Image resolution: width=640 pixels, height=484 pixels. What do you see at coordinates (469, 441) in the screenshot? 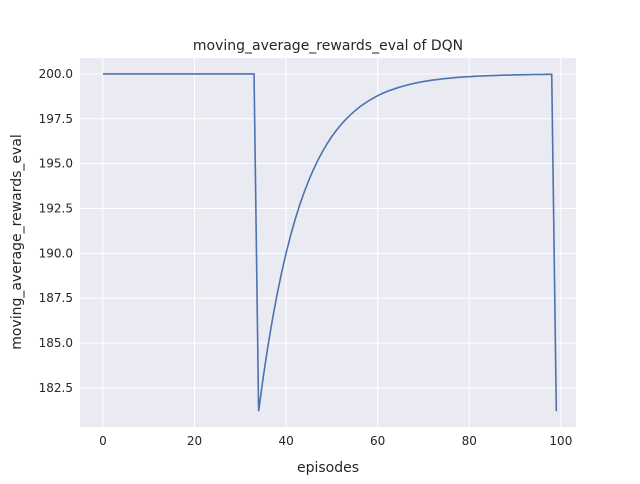
I see `x-tick-label: 80` at bounding box center [469, 441].